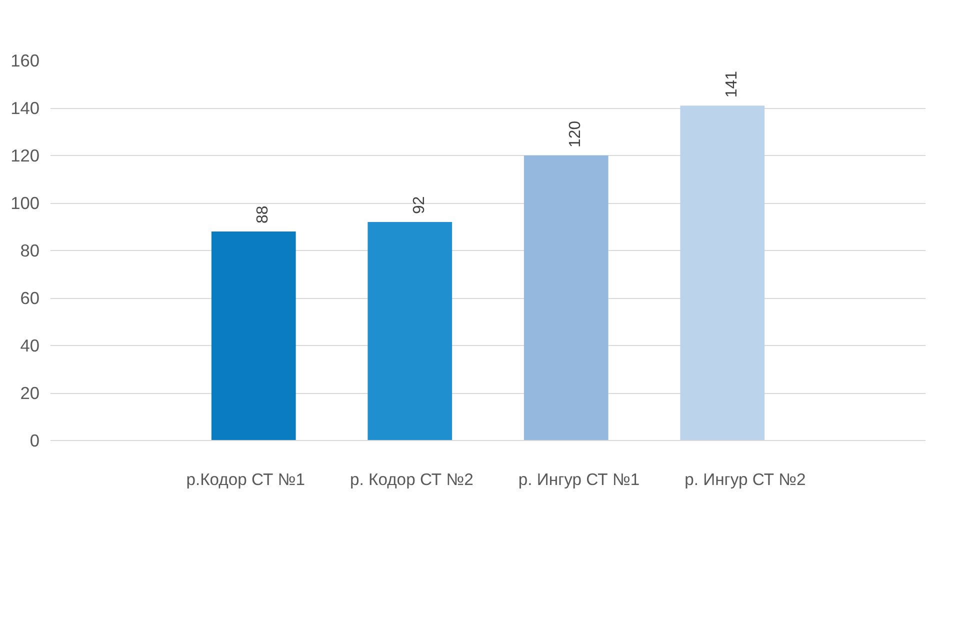 This screenshot has height=636, width=977. I want to click on series-label: р. Ингур СТ №1, so click(579, 480).